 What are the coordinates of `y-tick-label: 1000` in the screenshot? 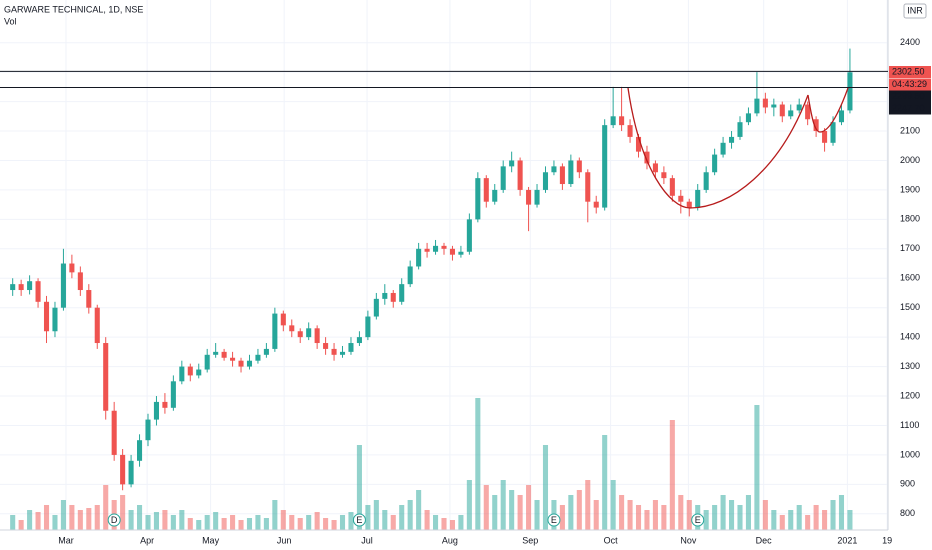 It's located at (910, 454).